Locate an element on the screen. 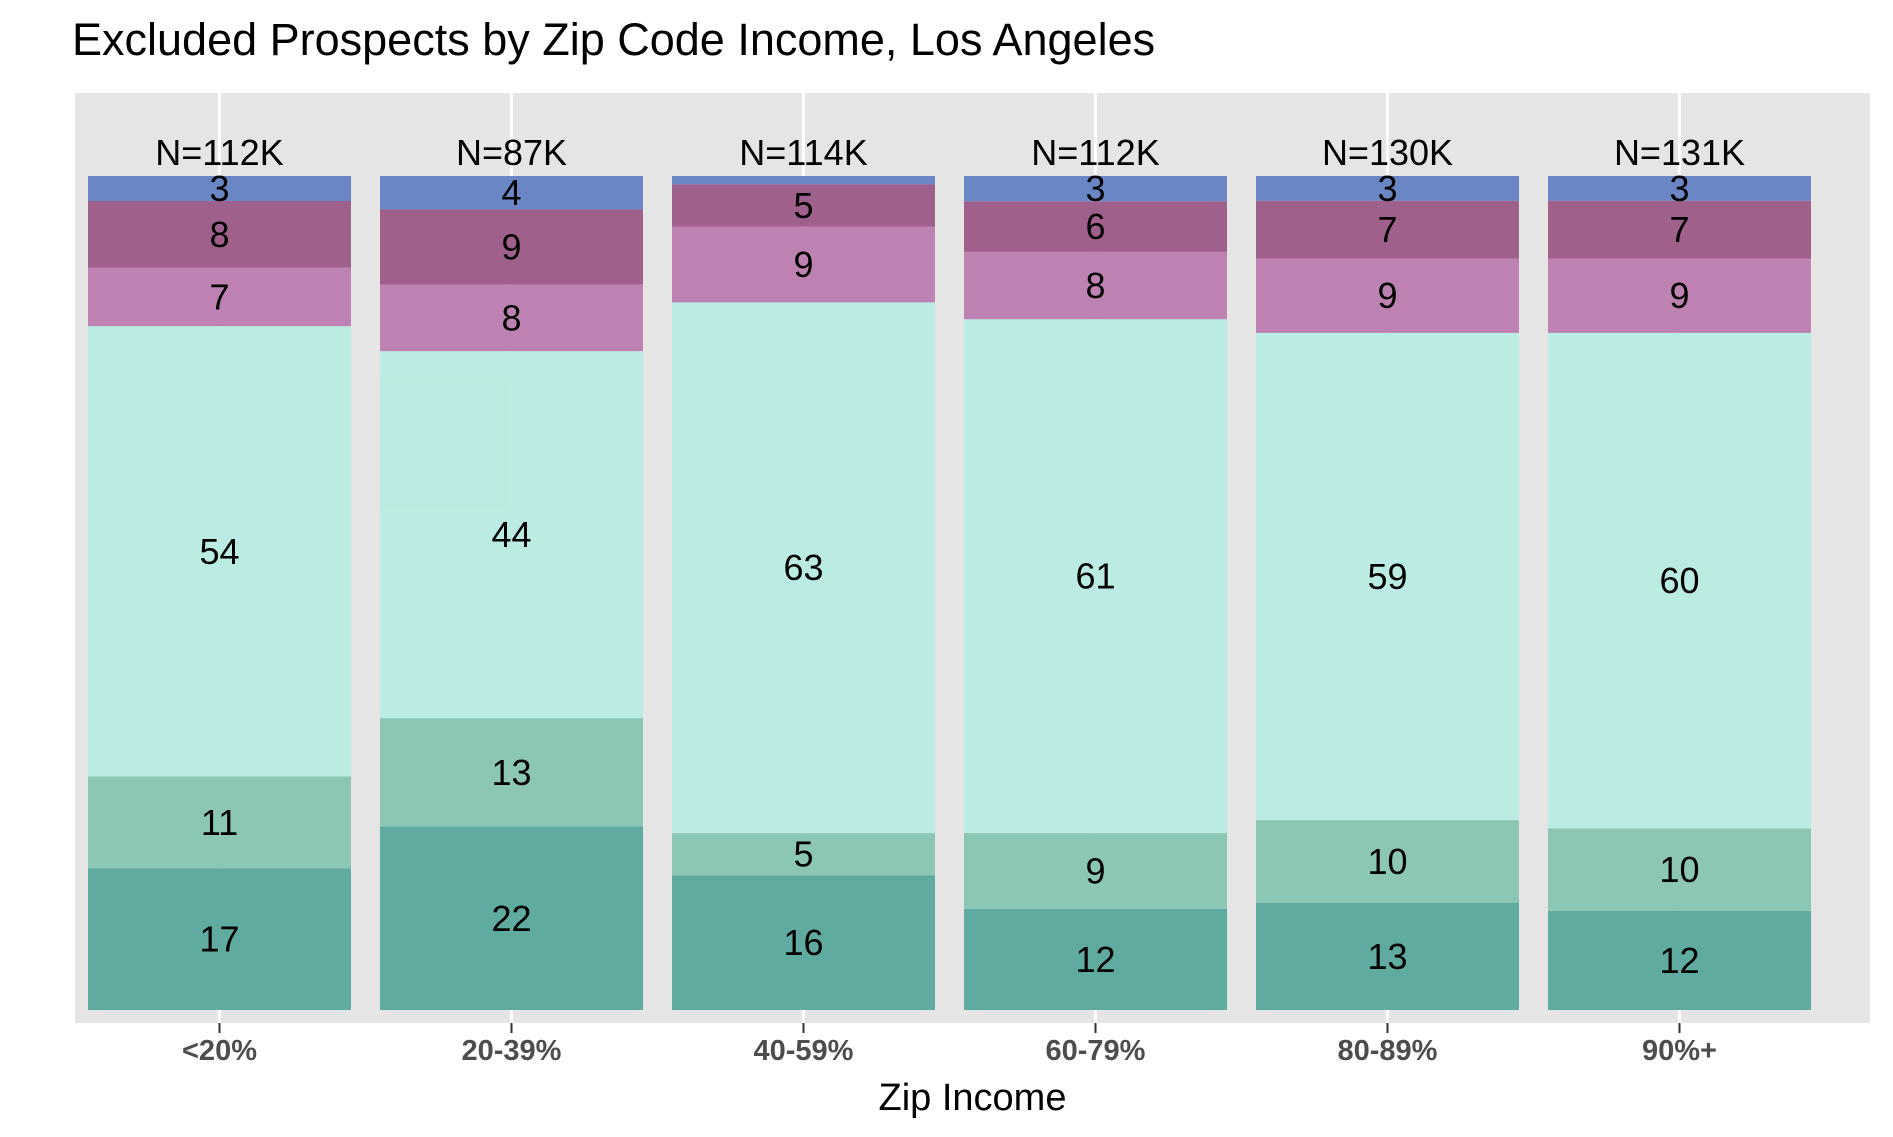 The height and width of the screenshot is (1137, 1893). segment-label-5-1: 10 is located at coordinates (1679, 869).